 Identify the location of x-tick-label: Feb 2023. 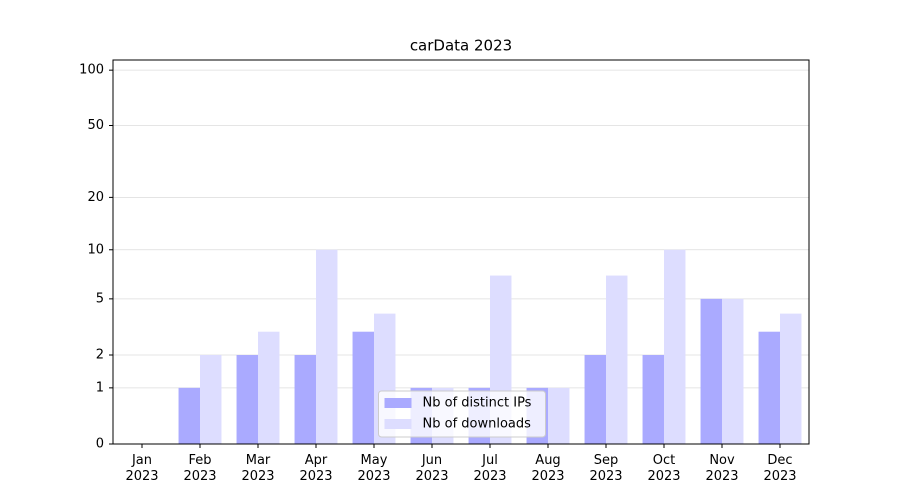
(200, 468).